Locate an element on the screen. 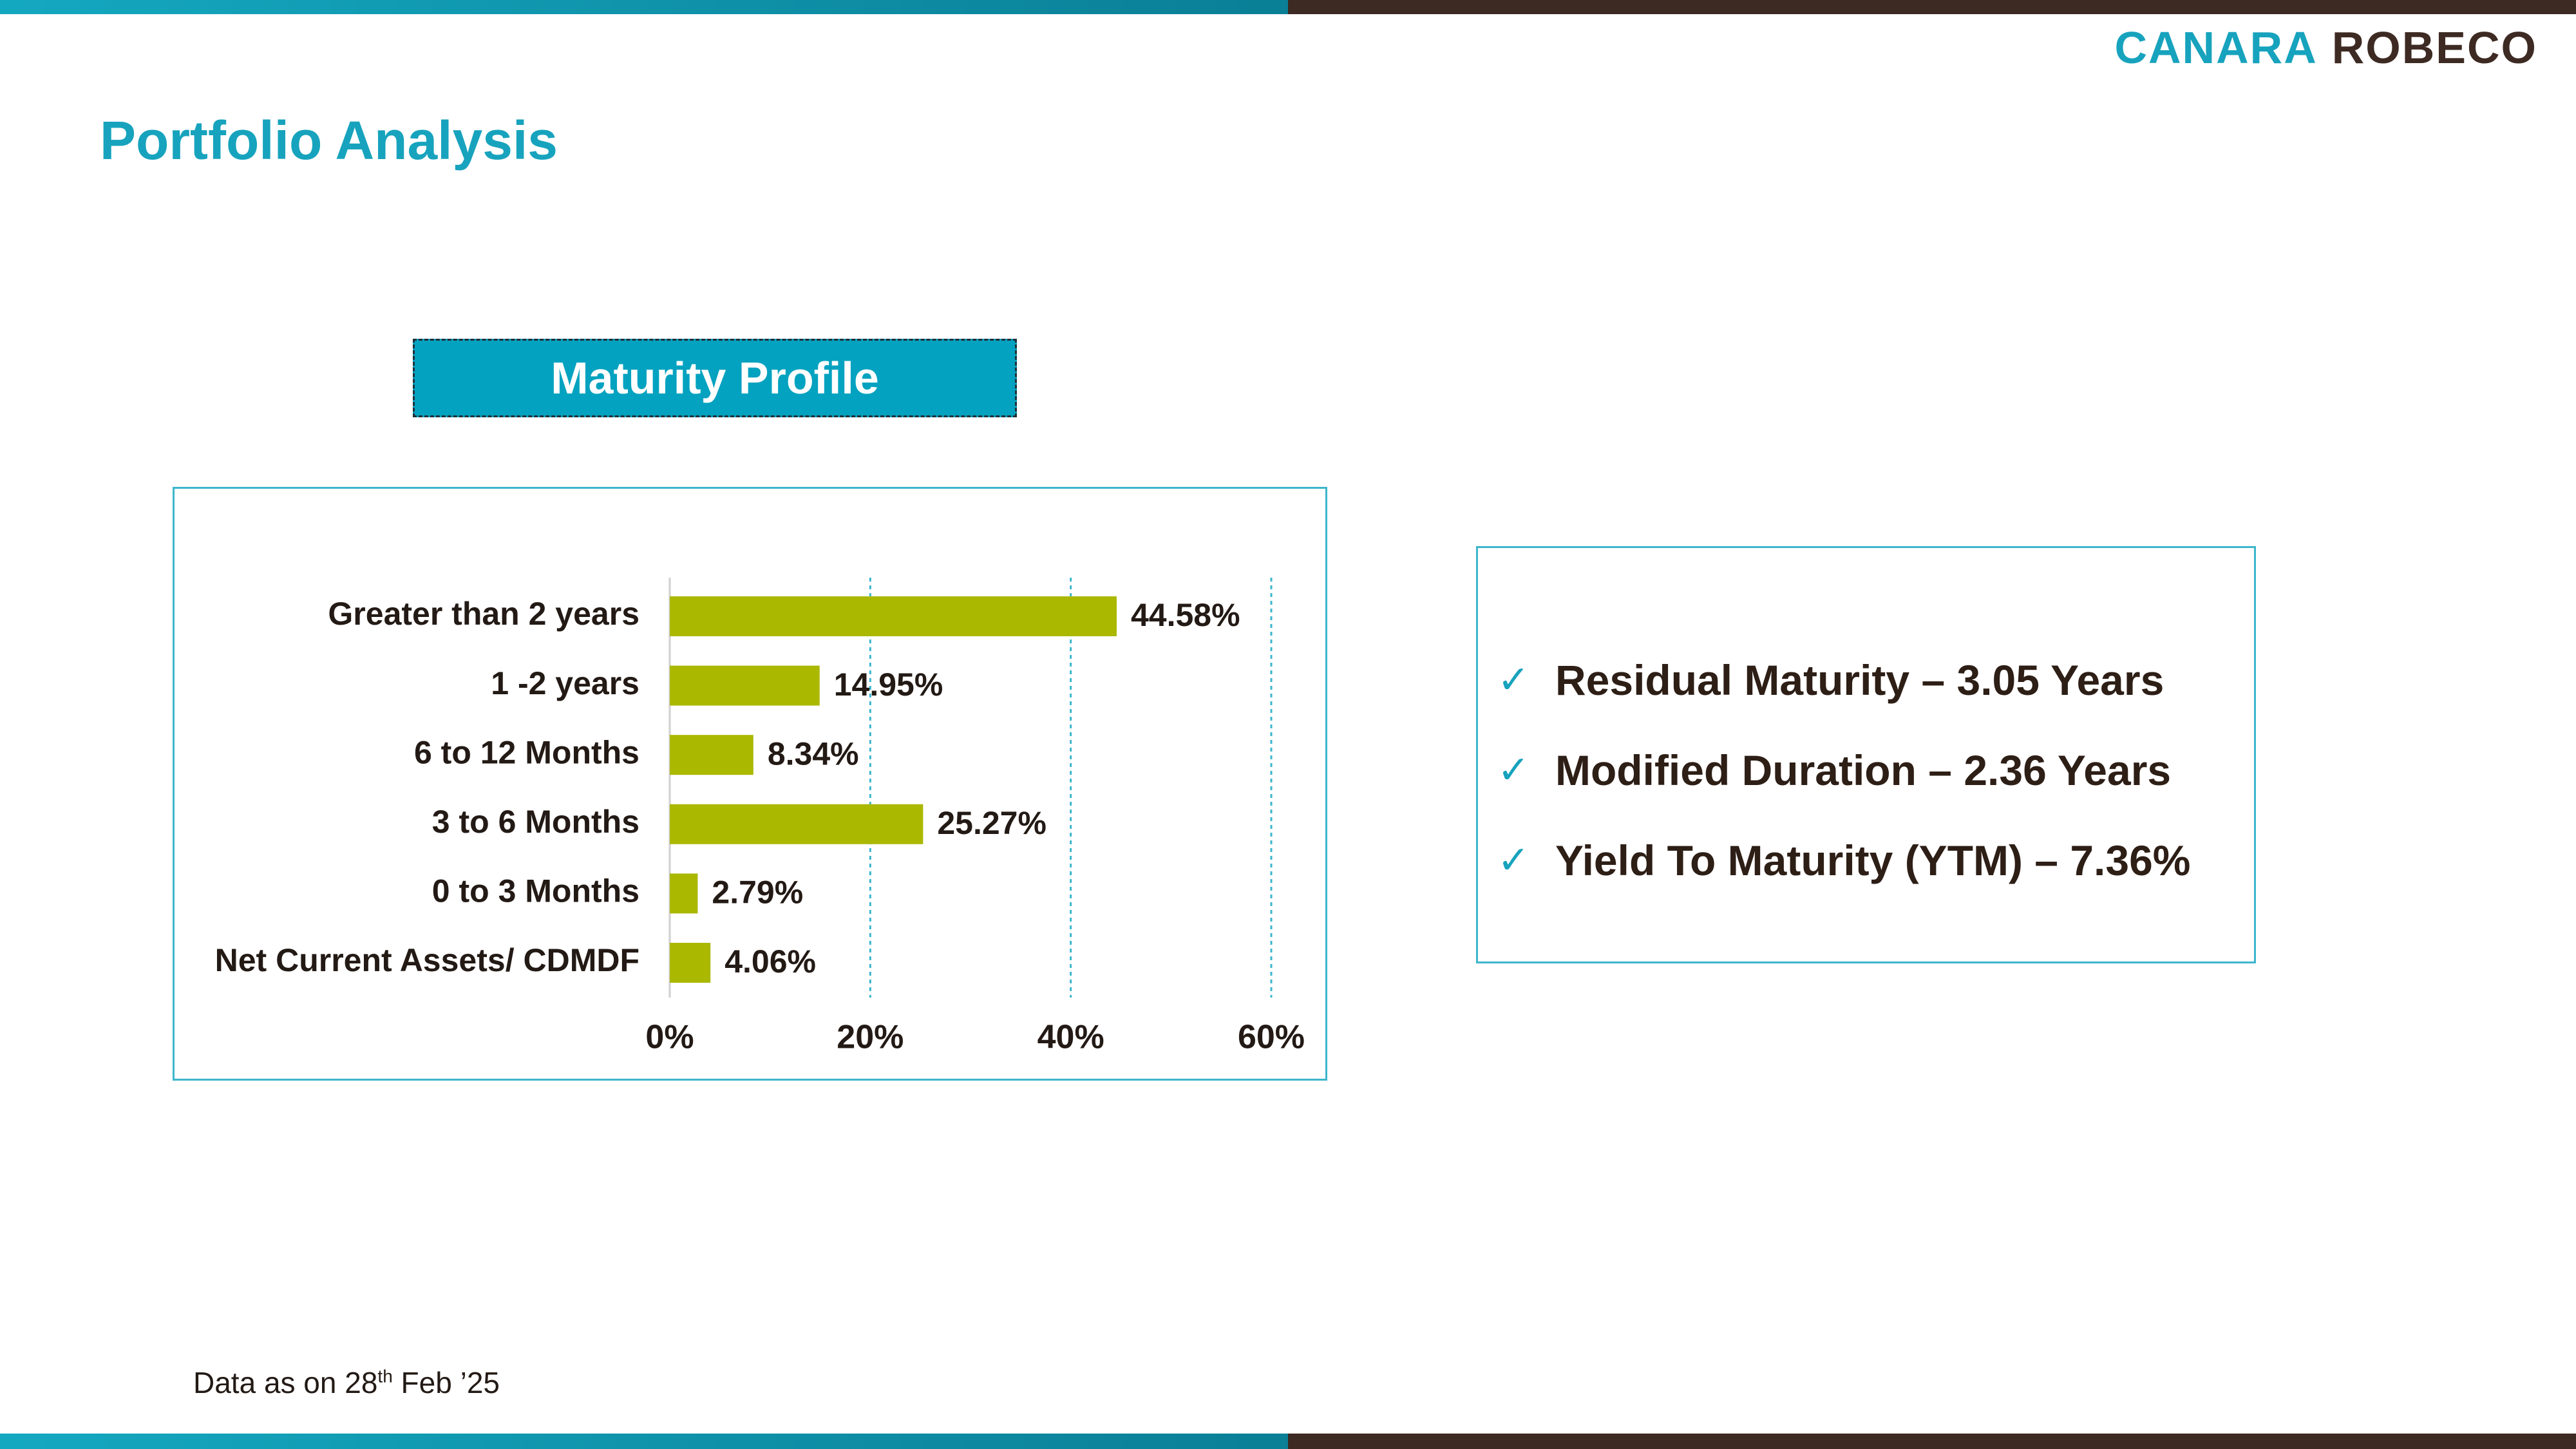  stat-item: ✓ Yield To Maturity (YTM) – 7.36% is located at coordinates (1844, 860).